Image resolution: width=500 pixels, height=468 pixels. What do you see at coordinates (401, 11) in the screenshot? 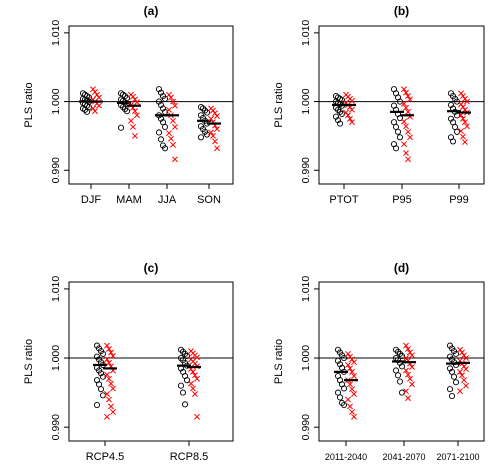
I see `chart-title: (b)` at bounding box center [401, 11].